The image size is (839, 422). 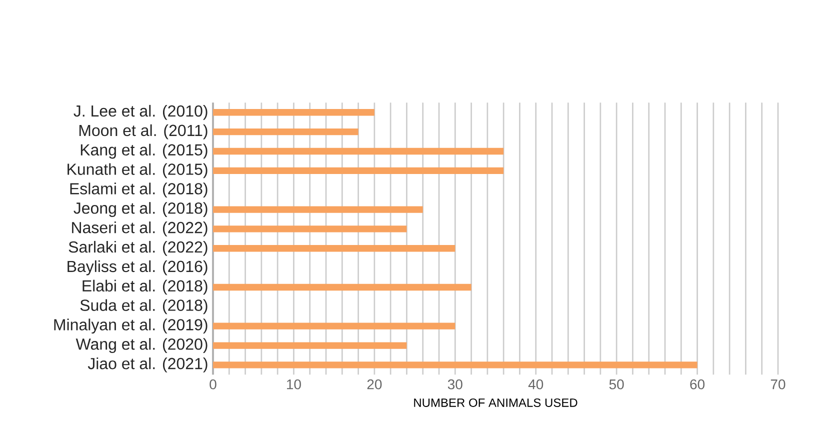 What do you see at coordinates (778, 384) in the screenshot?
I see `x-tick-label: 70` at bounding box center [778, 384].